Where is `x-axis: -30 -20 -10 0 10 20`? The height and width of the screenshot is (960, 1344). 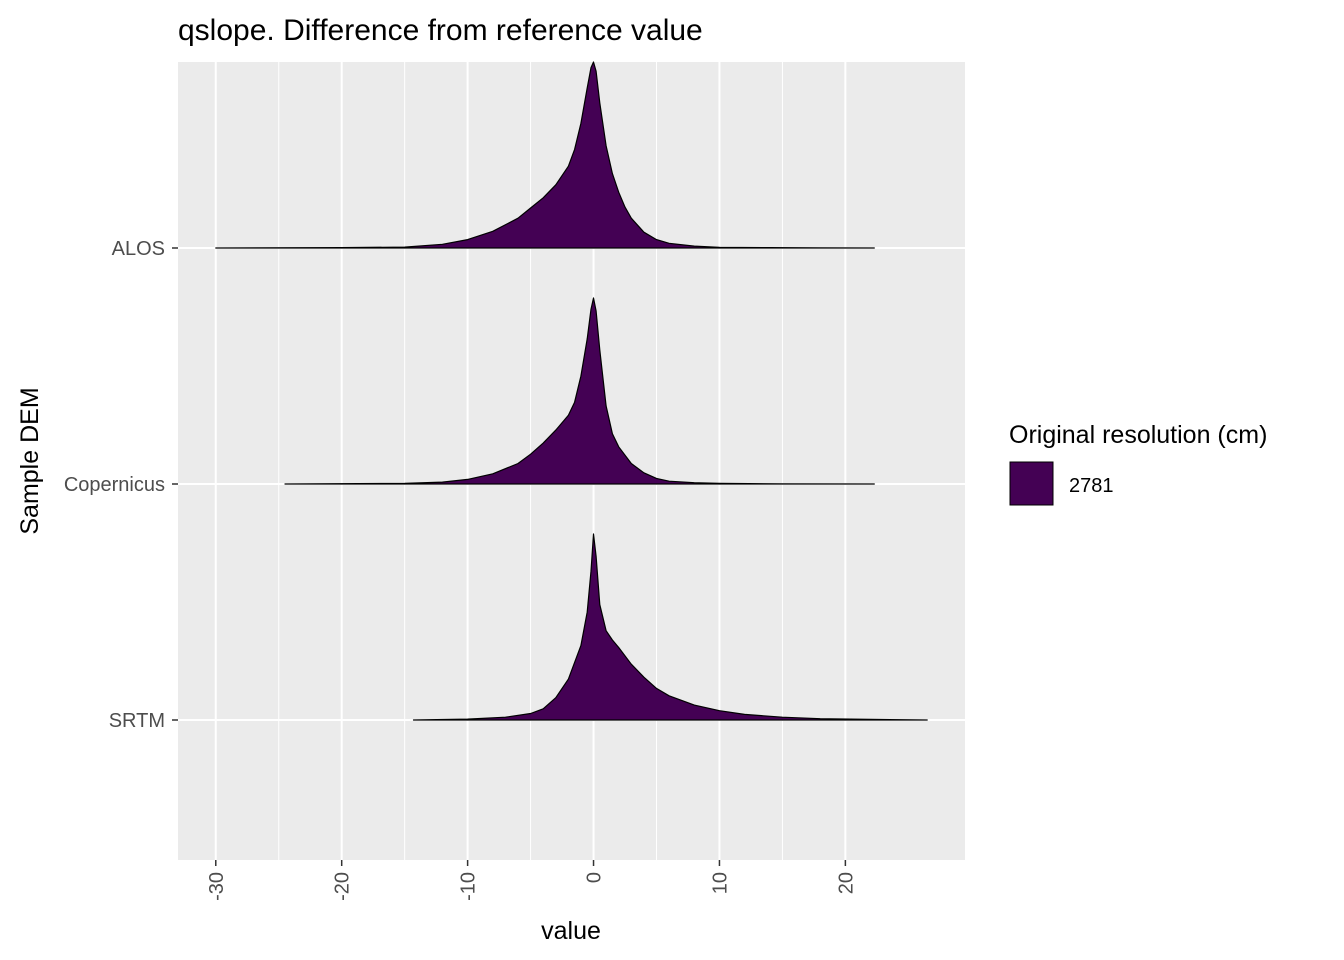
x-axis: -30 -20 -10 0 10 20 is located at coordinates (531, 880).